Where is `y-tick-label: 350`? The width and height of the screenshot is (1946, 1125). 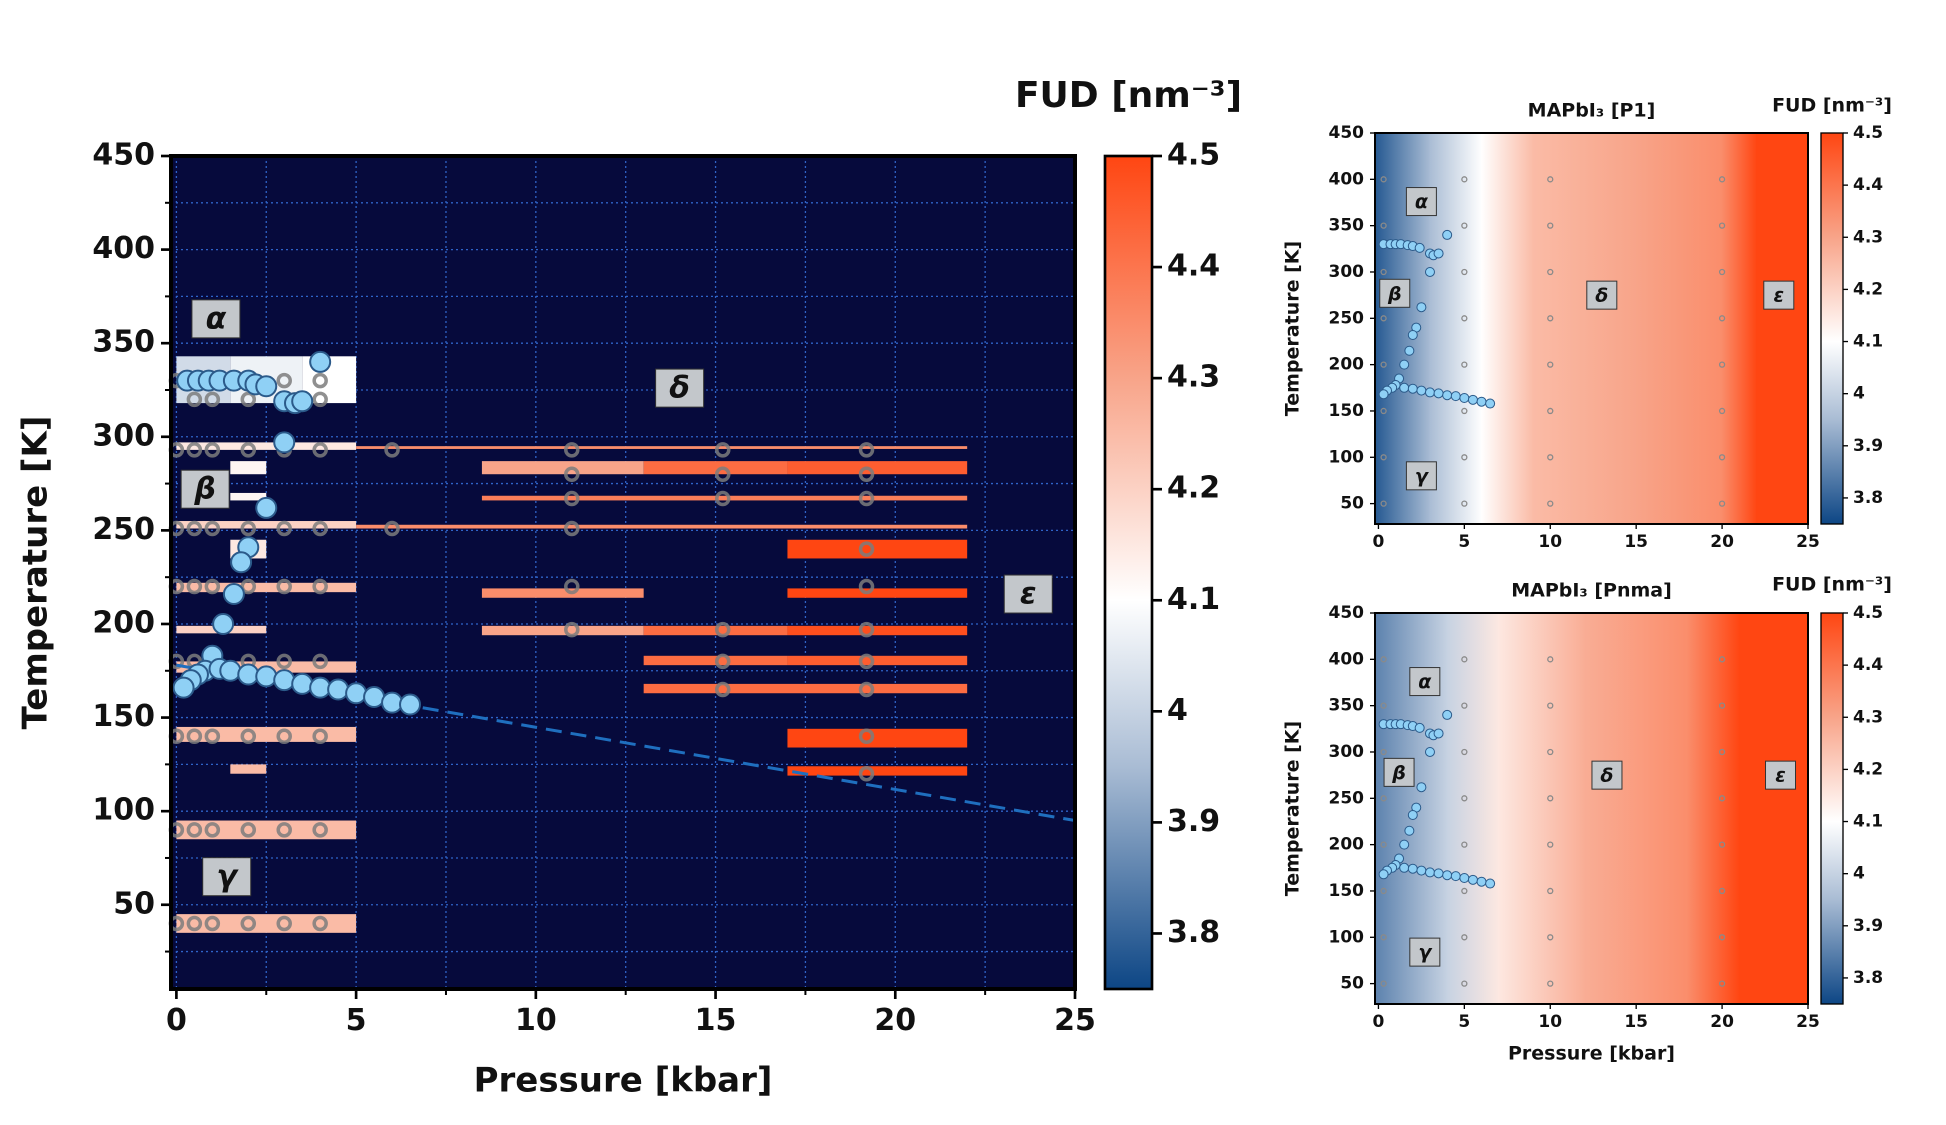
y-tick-label: 350 is located at coordinates (123, 342).